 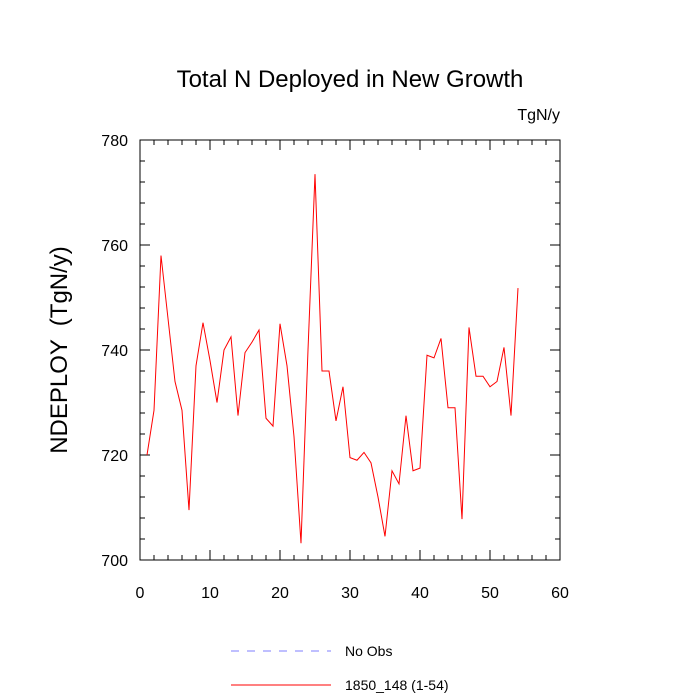 What do you see at coordinates (281, 668) in the screenshot?
I see `legend` at bounding box center [281, 668].